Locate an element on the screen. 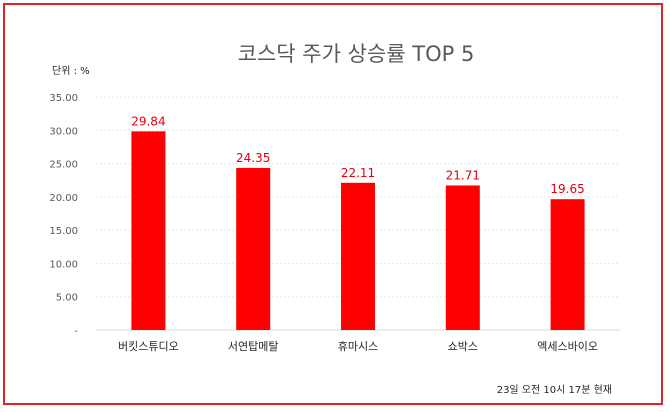  unit-label: 단위 : % is located at coordinates (71, 70).